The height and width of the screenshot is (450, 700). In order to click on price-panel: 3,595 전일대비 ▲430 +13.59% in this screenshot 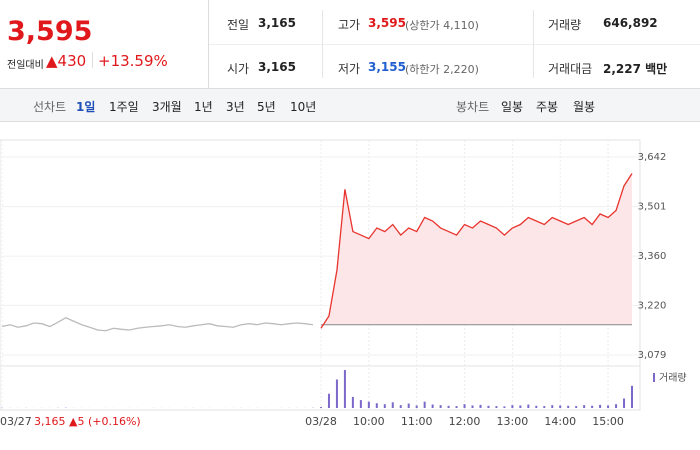, I will do `click(104, 44)`.